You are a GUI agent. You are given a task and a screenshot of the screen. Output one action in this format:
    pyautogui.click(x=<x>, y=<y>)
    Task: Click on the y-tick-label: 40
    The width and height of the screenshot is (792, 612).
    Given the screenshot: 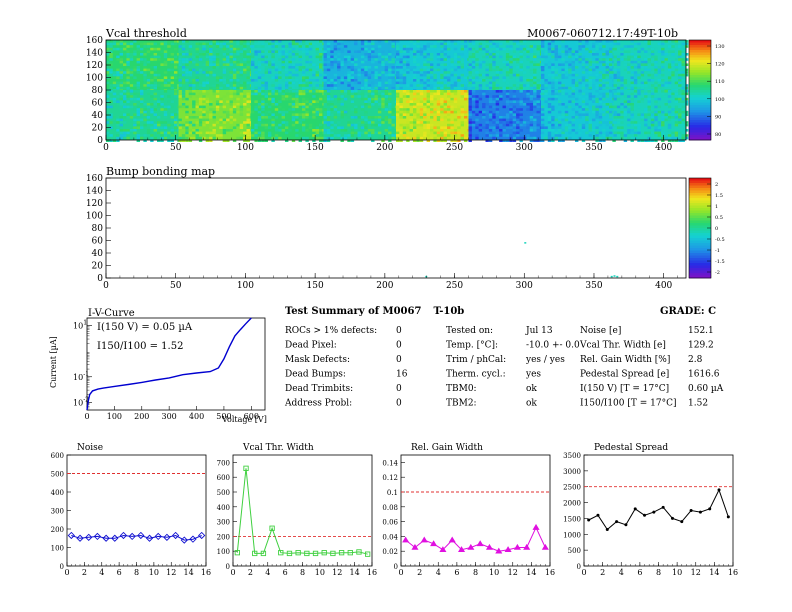 What is the action you would take?
    pyautogui.click(x=98, y=254)
    